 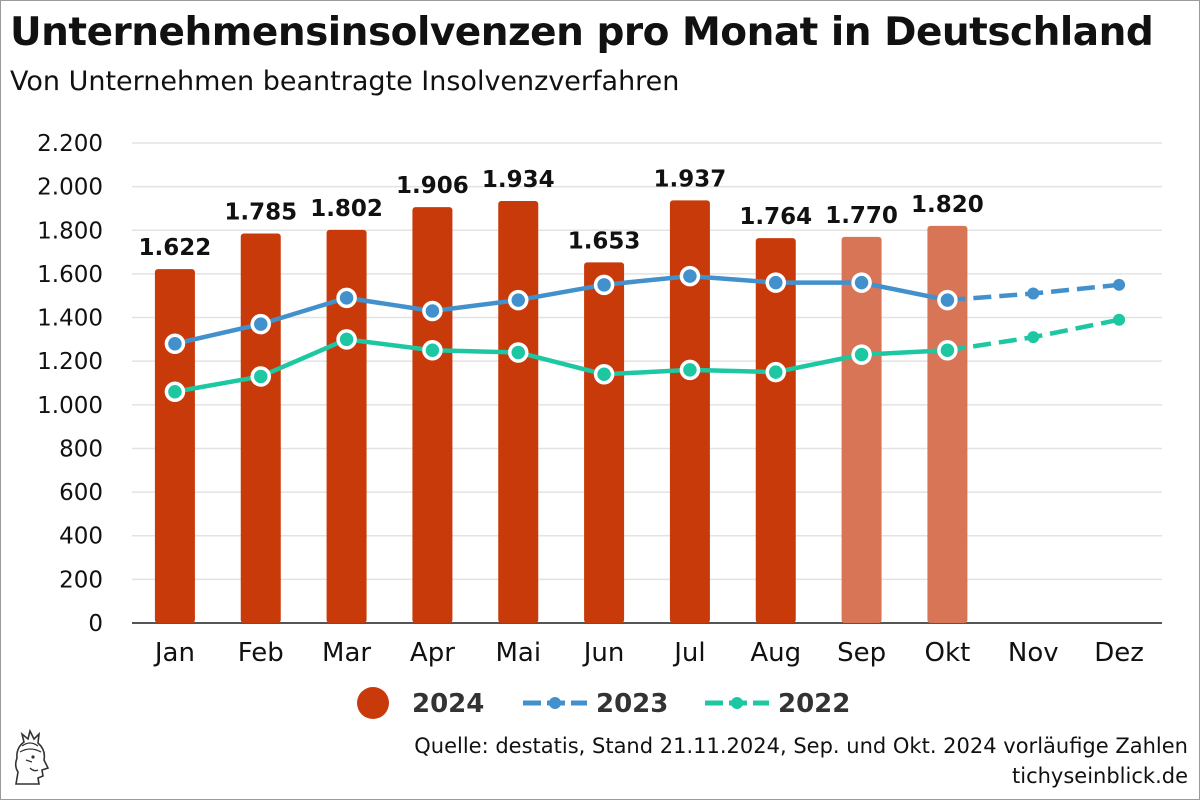 What do you see at coordinates (1119, 653) in the screenshot?
I see `x-tick-label: Dez` at bounding box center [1119, 653].